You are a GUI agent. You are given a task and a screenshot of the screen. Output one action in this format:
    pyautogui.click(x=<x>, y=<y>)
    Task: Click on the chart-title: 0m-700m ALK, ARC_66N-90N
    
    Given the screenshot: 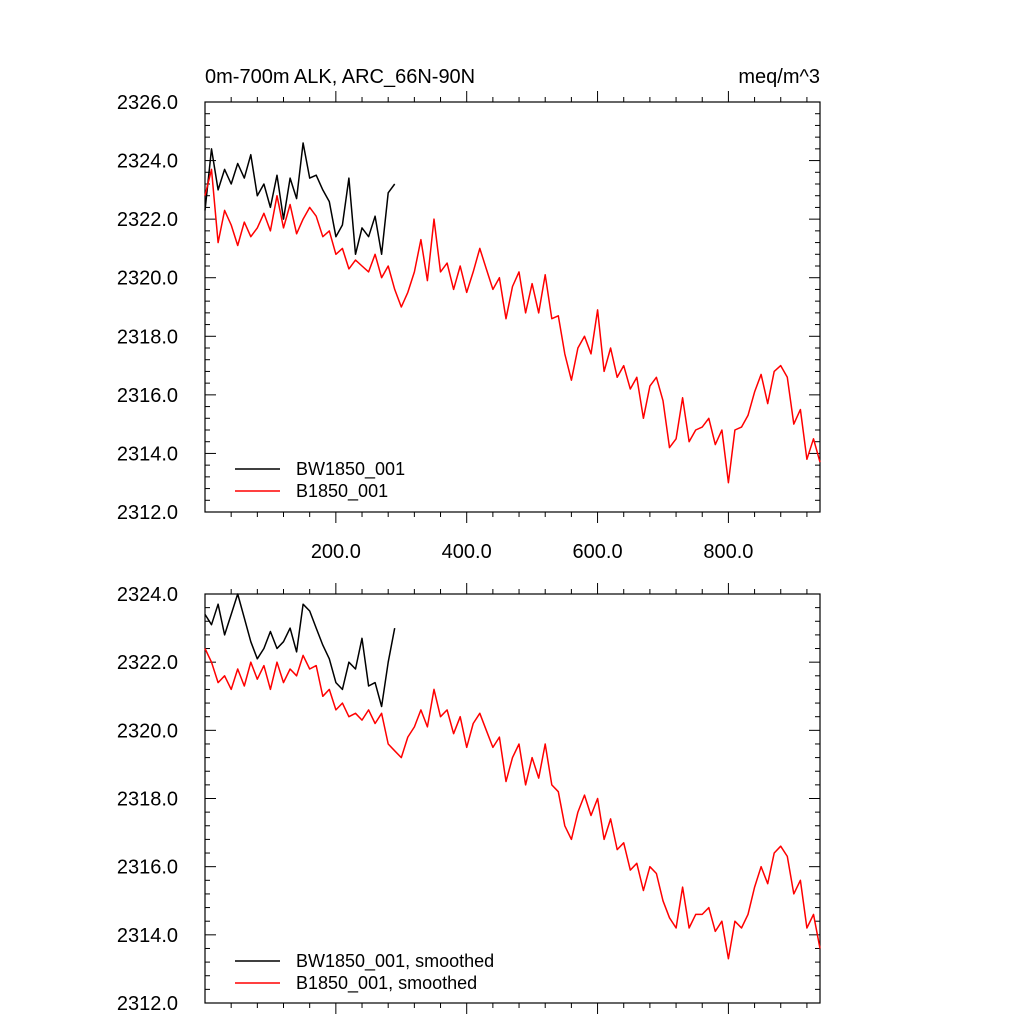 What is the action you would take?
    pyautogui.click(x=340, y=77)
    